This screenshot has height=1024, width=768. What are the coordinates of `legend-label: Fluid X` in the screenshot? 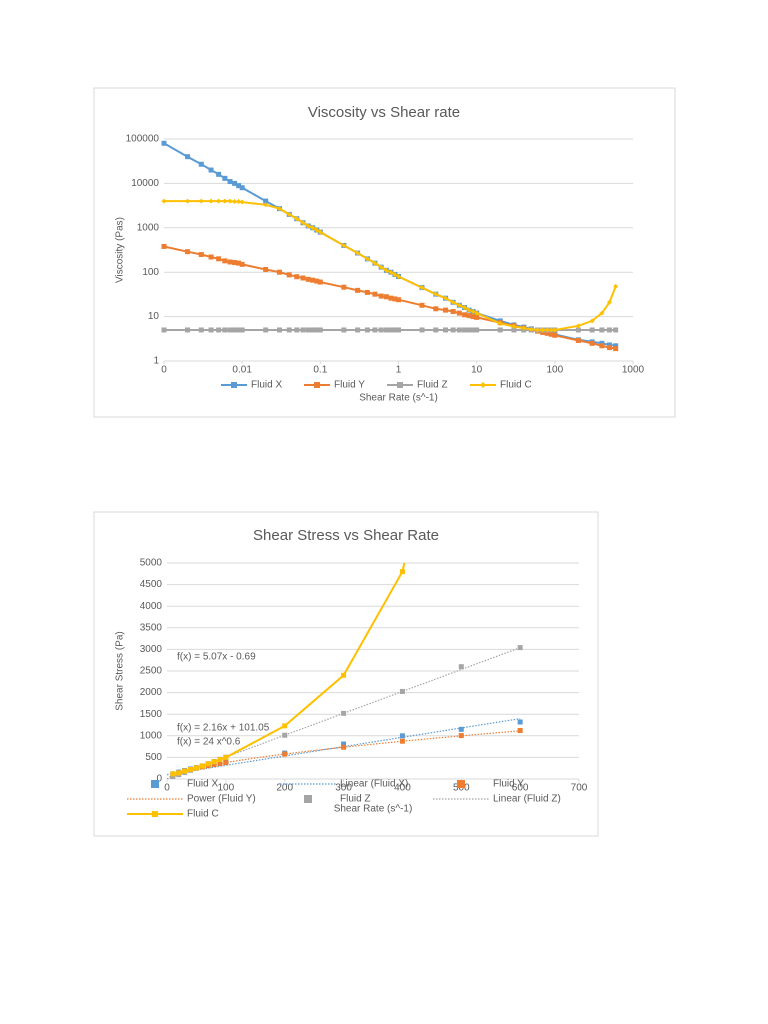 It's located at (202, 784).